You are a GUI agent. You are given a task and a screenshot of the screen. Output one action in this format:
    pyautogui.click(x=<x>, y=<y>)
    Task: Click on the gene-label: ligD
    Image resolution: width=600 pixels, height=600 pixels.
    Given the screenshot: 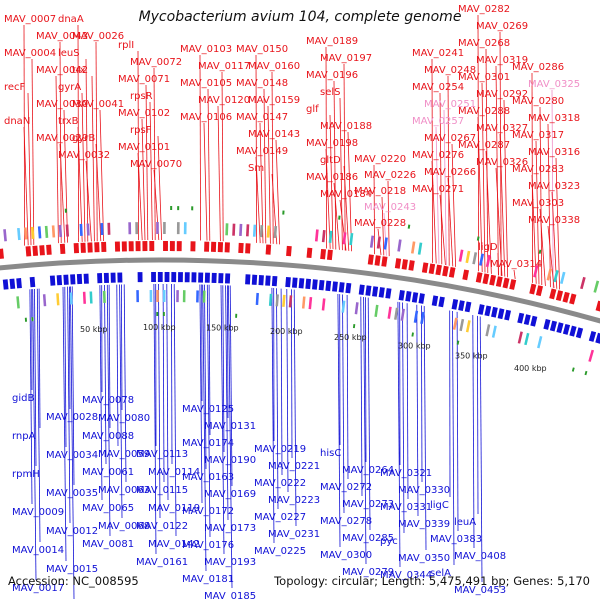 What is the action you would take?
    pyautogui.click(x=488, y=247)
    